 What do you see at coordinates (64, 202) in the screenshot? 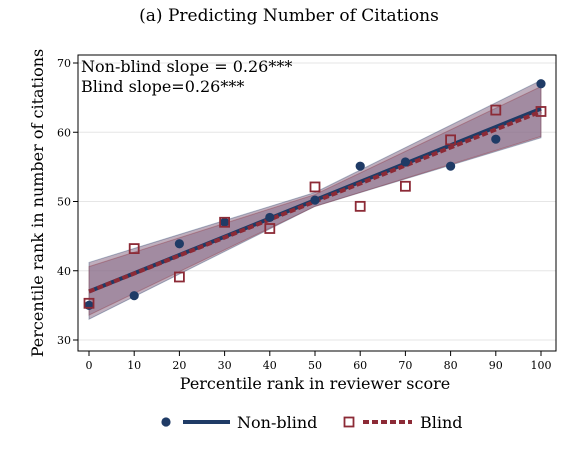
I see `y-tick-label-50: 50` at bounding box center [64, 202].